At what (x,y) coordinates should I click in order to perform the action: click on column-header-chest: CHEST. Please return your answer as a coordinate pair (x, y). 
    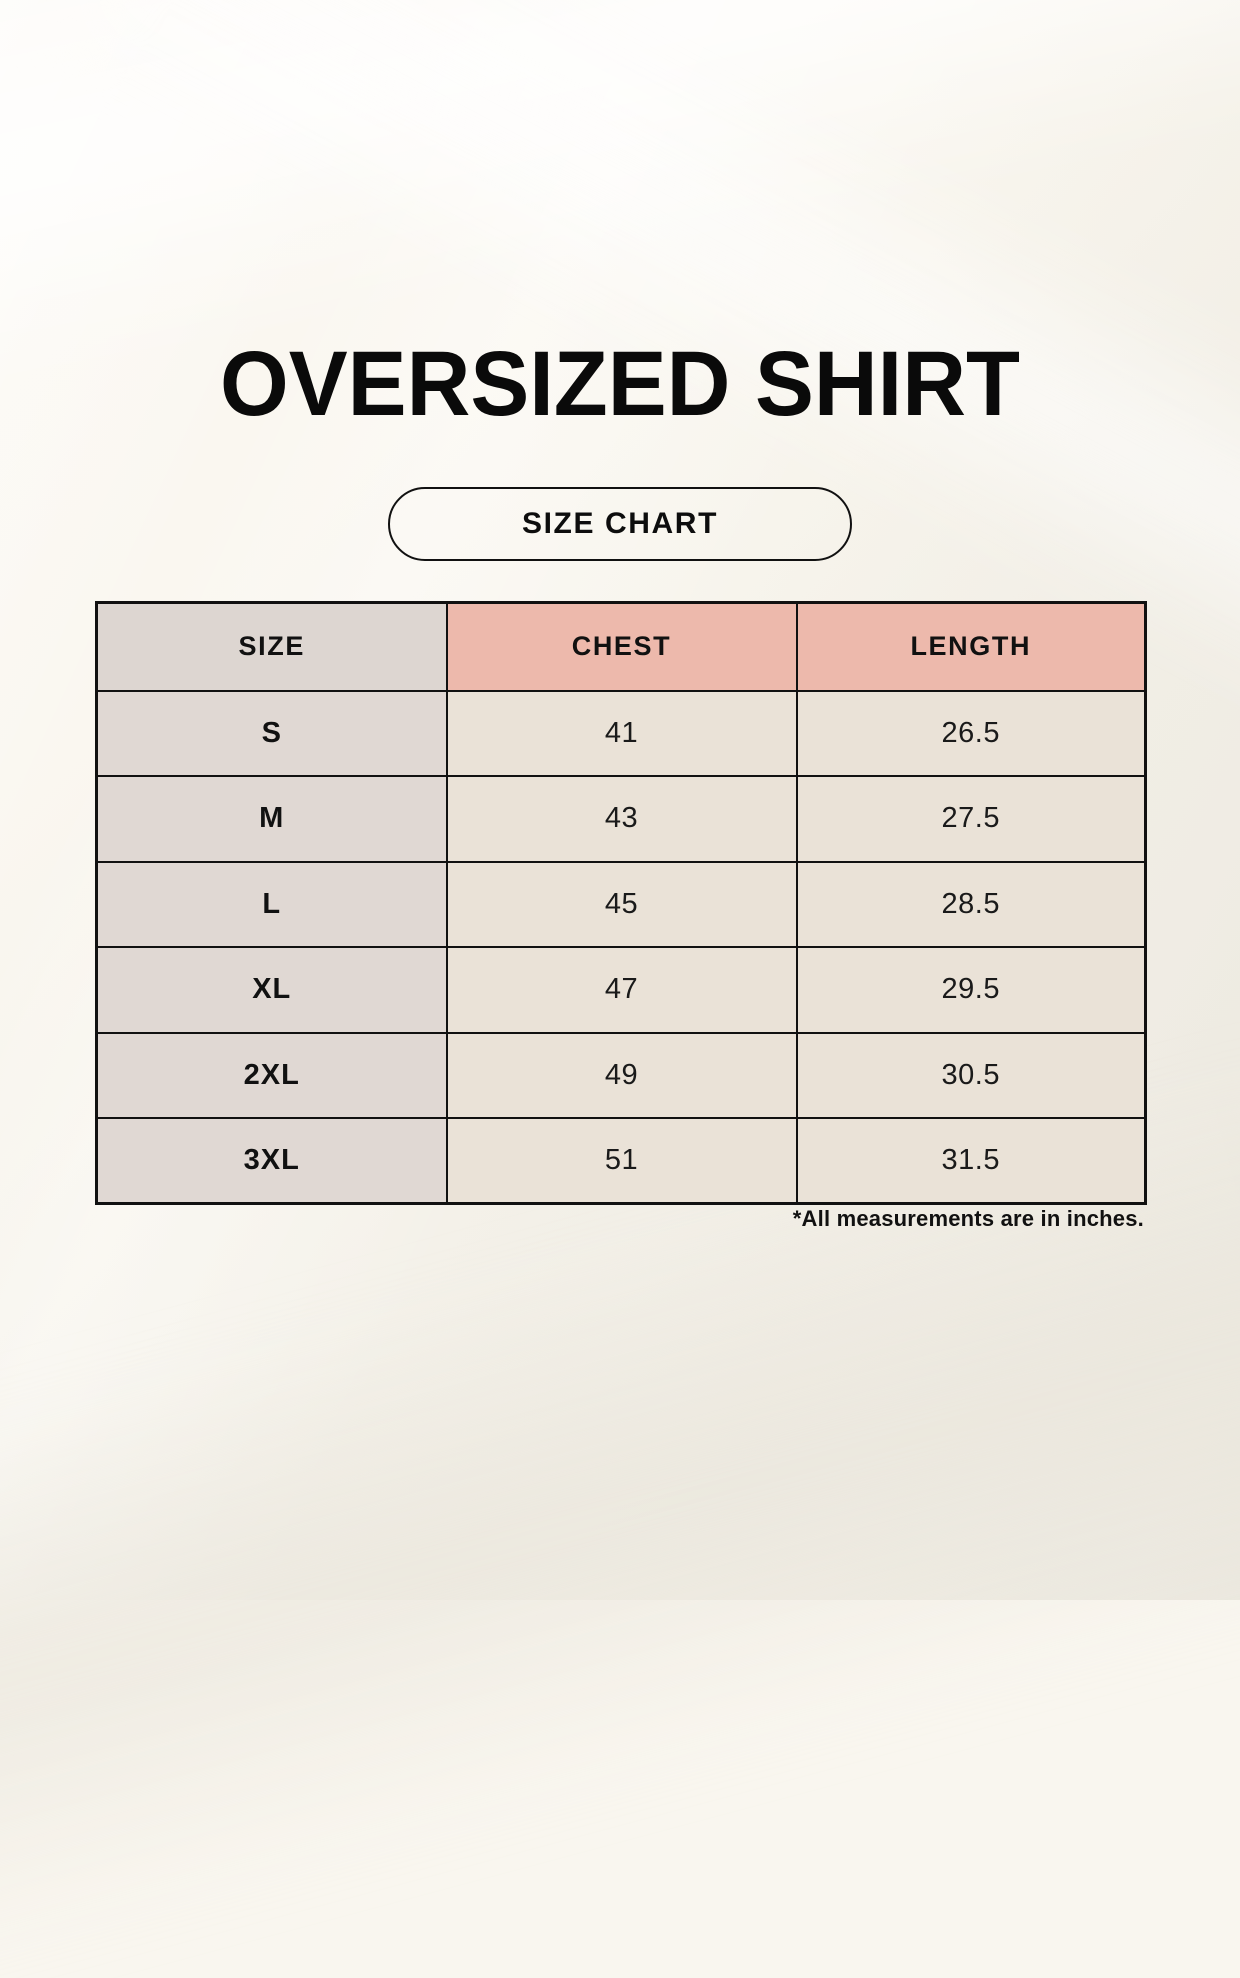
    Looking at the image, I should click on (621, 646).